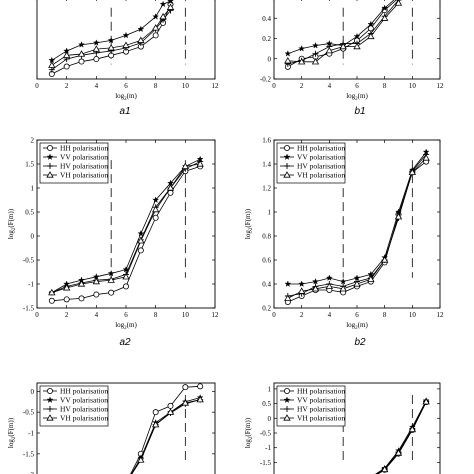 The width and height of the screenshot is (474, 474). I want to click on y-tick-label: 2, so click(33, 141).